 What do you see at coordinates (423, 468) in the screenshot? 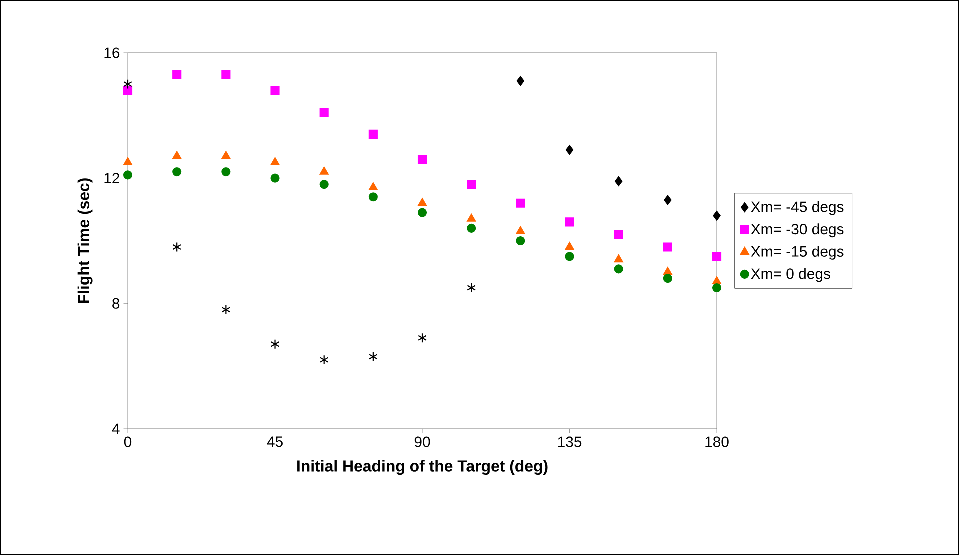
I see `x-axis-title: Initial Heading of the Target (deg)` at bounding box center [423, 468].